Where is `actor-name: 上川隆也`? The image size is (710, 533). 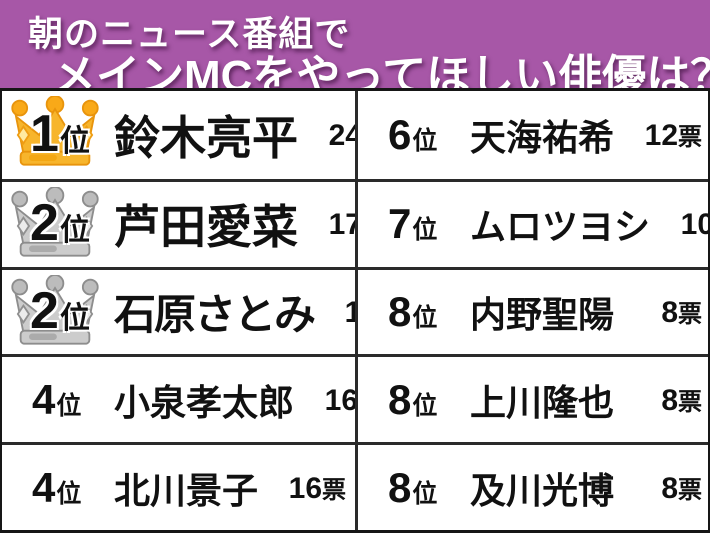
actor-name: 上川隆也 is located at coordinates (542, 402).